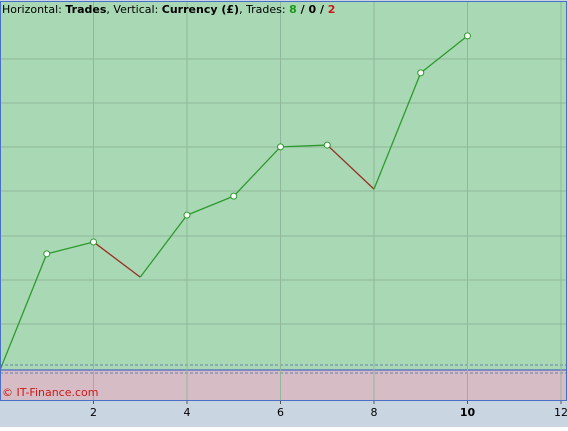 The image size is (568, 431). What do you see at coordinates (280, 412) in the screenshot?
I see `x-tick-label: 6` at bounding box center [280, 412].